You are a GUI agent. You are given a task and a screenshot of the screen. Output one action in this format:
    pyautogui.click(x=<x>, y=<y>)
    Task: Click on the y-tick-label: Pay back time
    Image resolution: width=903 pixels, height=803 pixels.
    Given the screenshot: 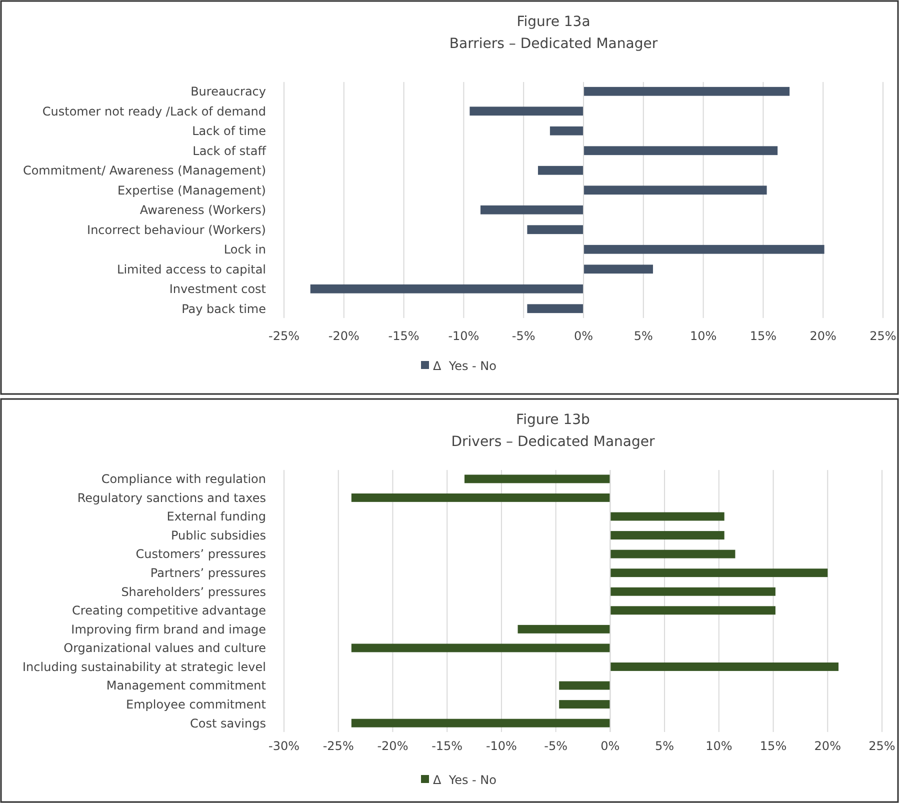 What is the action you would take?
    pyautogui.click(x=224, y=309)
    